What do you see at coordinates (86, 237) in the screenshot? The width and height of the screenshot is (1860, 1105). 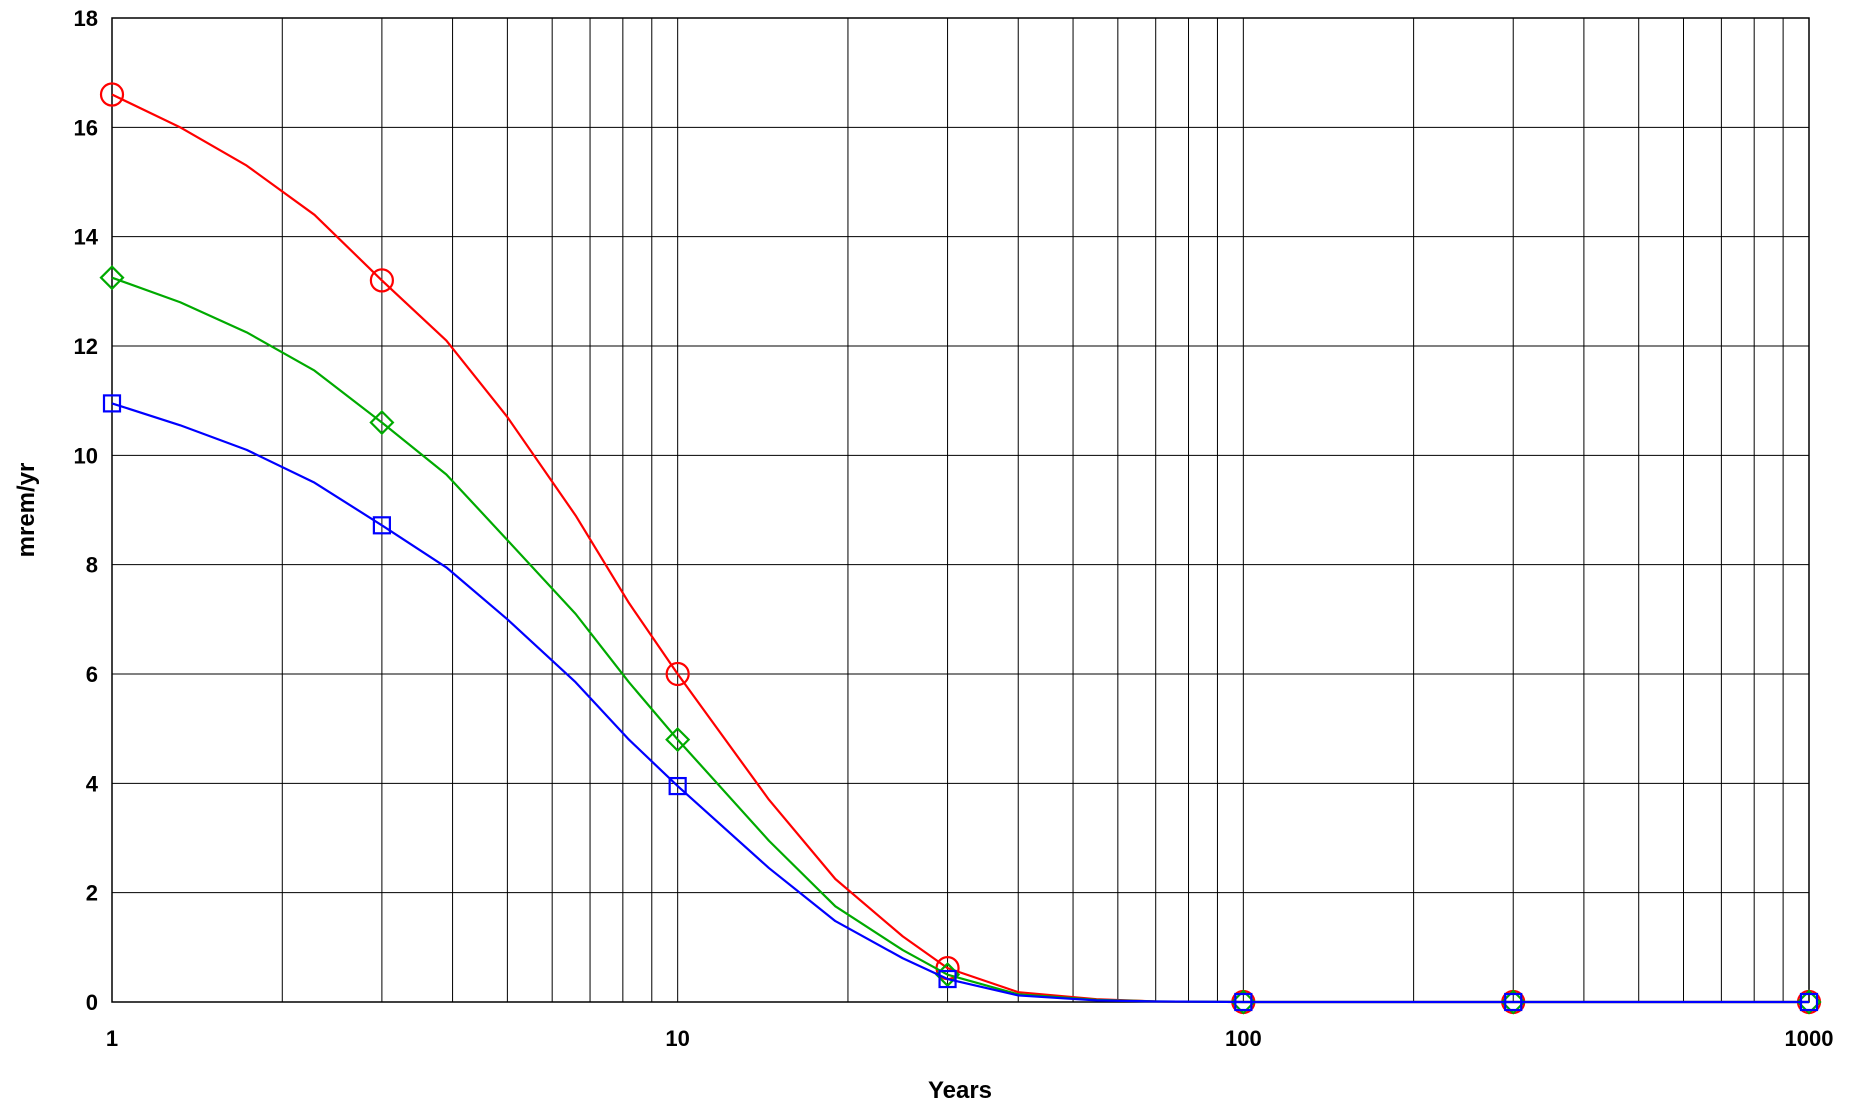 I see `y-tick-label: 14` at bounding box center [86, 237].